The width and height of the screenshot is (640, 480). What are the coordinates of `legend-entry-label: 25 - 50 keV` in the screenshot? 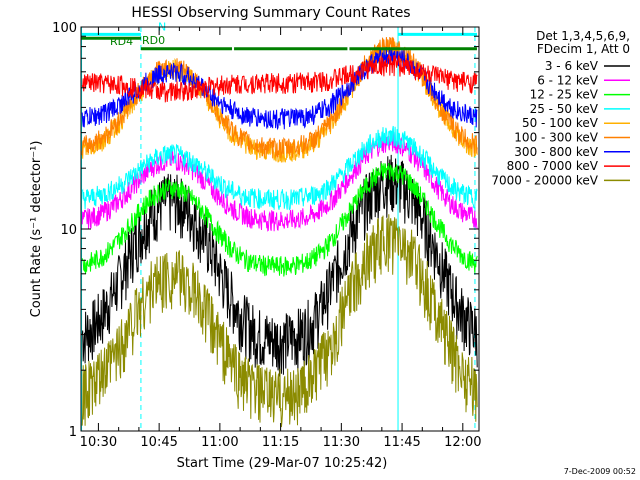 It's located at (564, 109).